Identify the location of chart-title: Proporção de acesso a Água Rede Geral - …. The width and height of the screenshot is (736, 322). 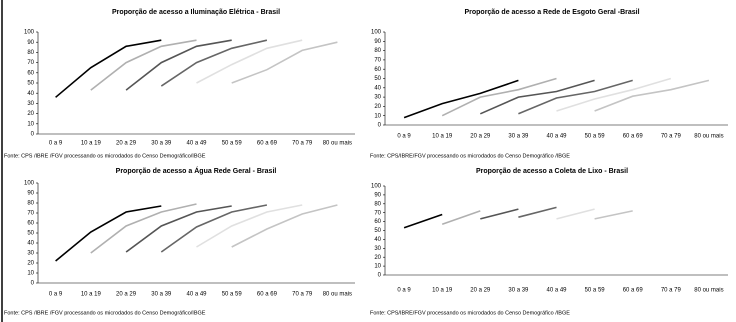
(196, 170).